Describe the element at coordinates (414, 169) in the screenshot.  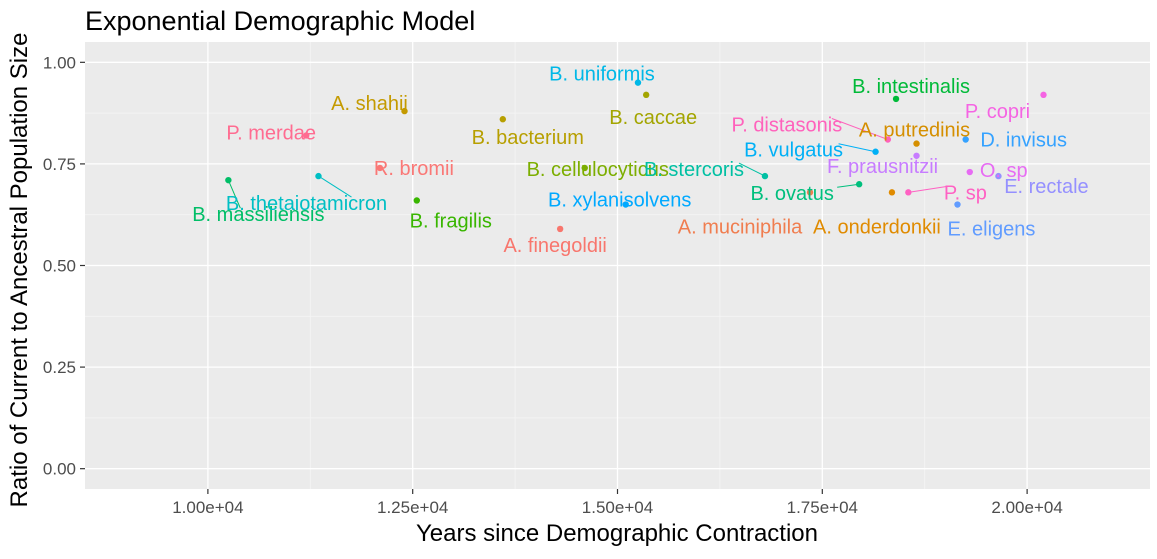
I see `point-label: R. bromii` at that location.